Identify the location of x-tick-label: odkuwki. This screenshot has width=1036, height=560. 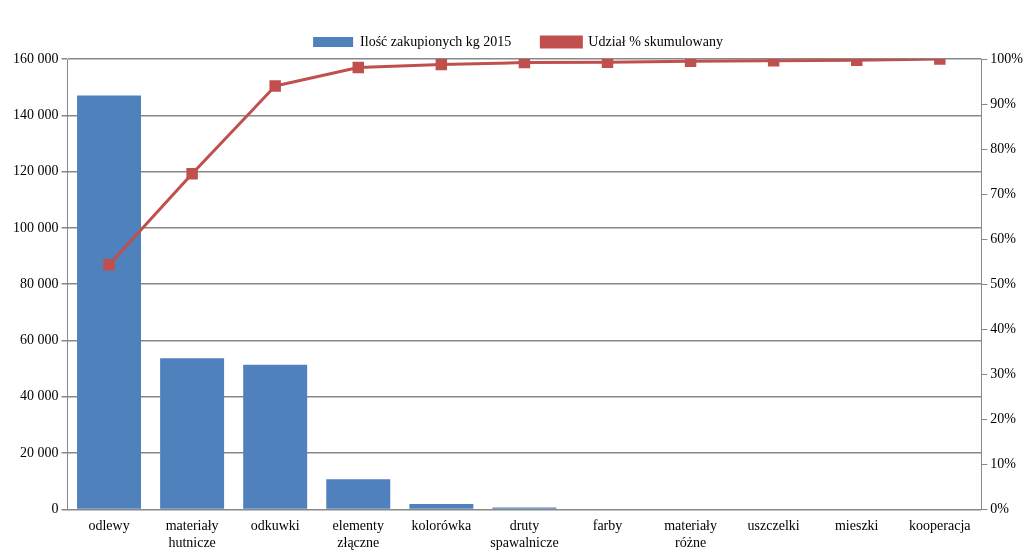
(275, 526).